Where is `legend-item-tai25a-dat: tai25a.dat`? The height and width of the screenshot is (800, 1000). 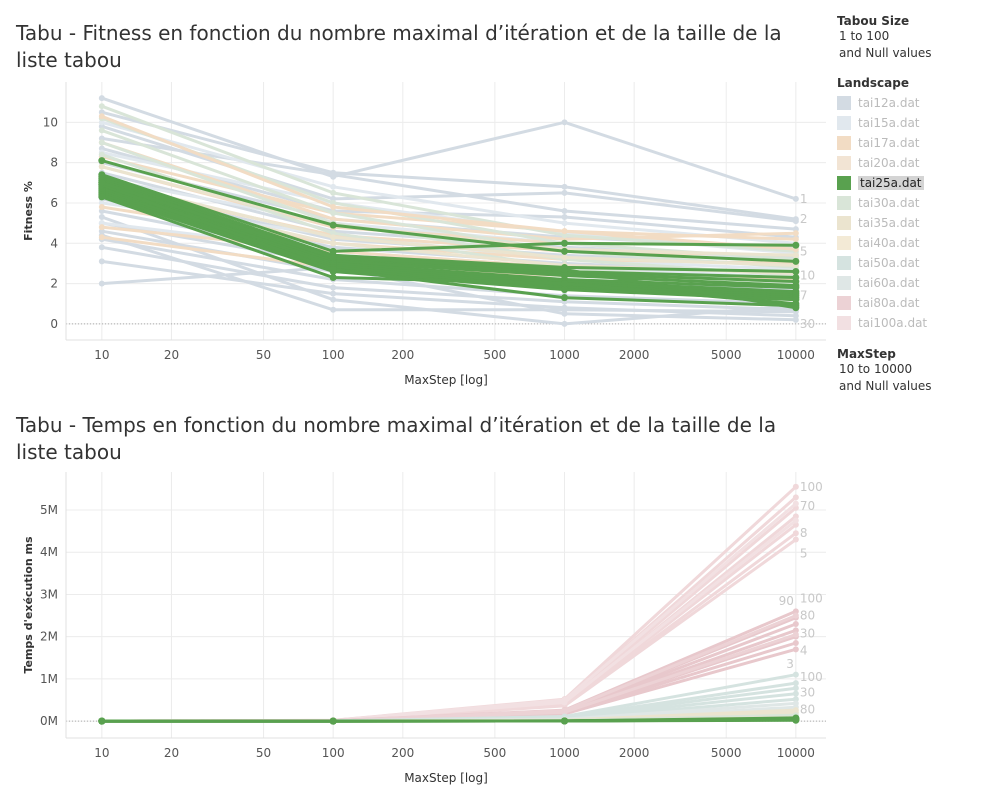 legend-item-tai25a-dat: tai25a.dat is located at coordinates (917, 183).